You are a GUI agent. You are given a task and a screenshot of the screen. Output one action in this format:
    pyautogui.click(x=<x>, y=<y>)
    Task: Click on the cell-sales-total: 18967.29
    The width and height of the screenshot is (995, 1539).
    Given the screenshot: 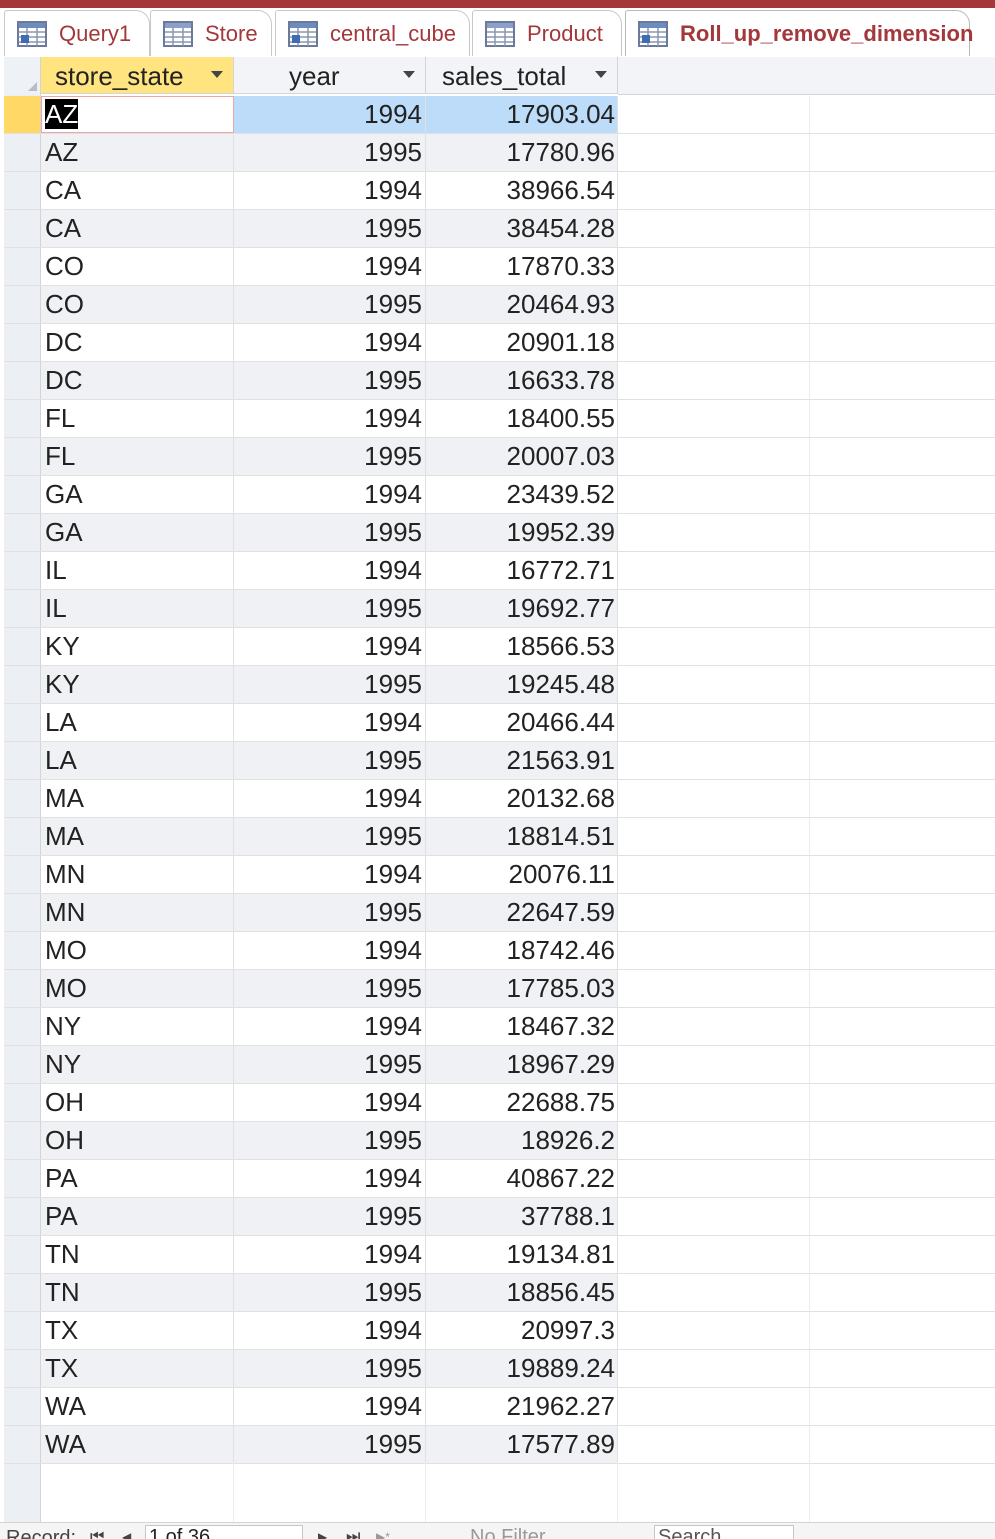 What is the action you would take?
    pyautogui.click(x=522, y=1064)
    